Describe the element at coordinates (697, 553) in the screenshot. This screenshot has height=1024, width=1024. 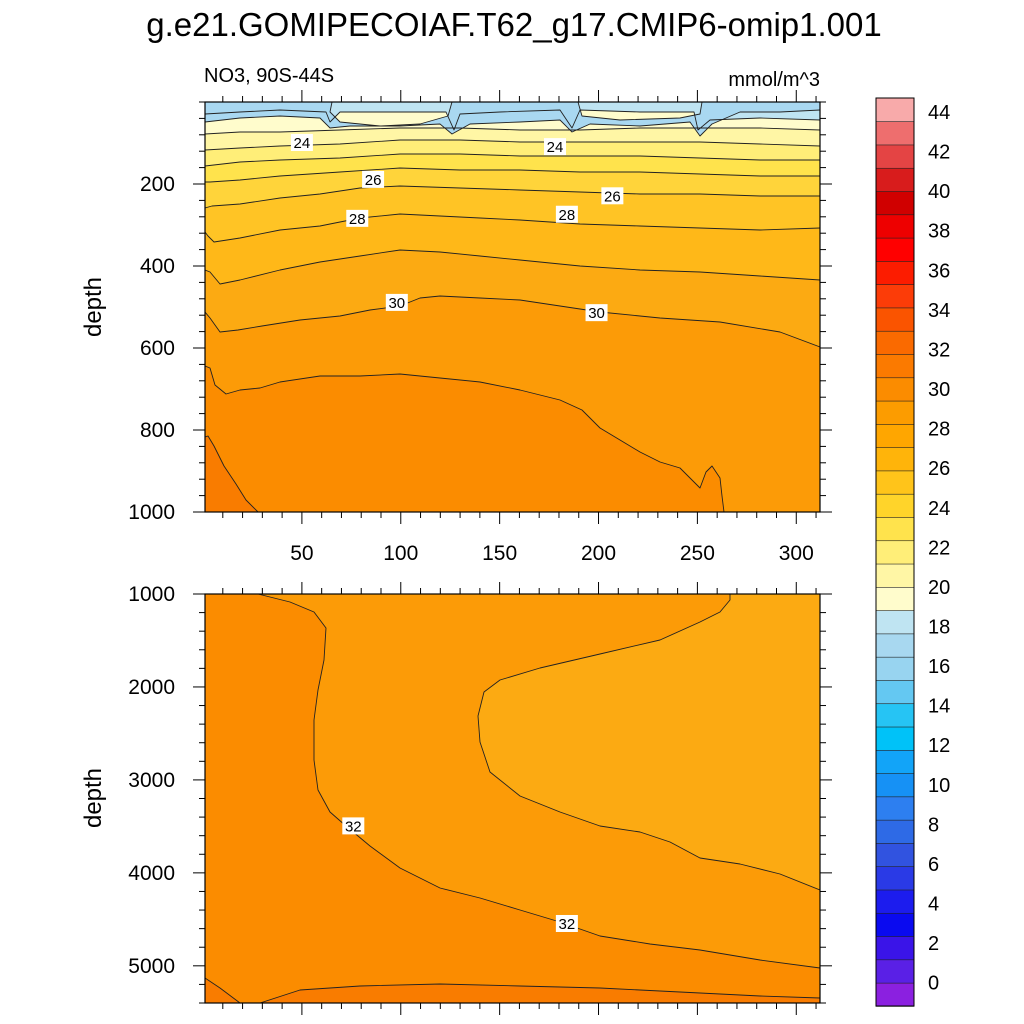
I see `x-tick-label: 250` at that location.